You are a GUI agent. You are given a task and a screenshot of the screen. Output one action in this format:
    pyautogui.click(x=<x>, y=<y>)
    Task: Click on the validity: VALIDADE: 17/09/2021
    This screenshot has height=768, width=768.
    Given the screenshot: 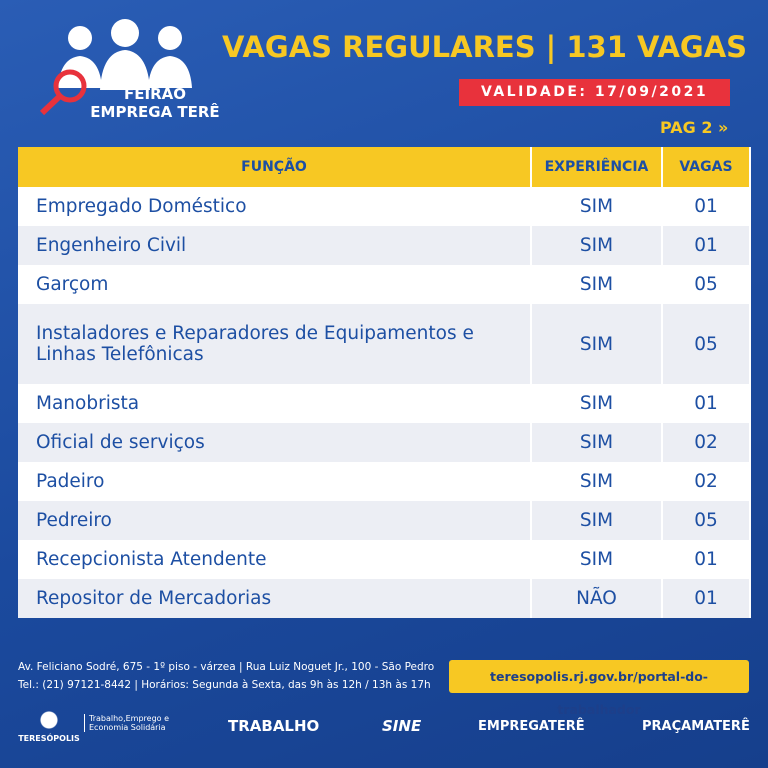 What is the action you would take?
    pyautogui.click(x=594, y=92)
    